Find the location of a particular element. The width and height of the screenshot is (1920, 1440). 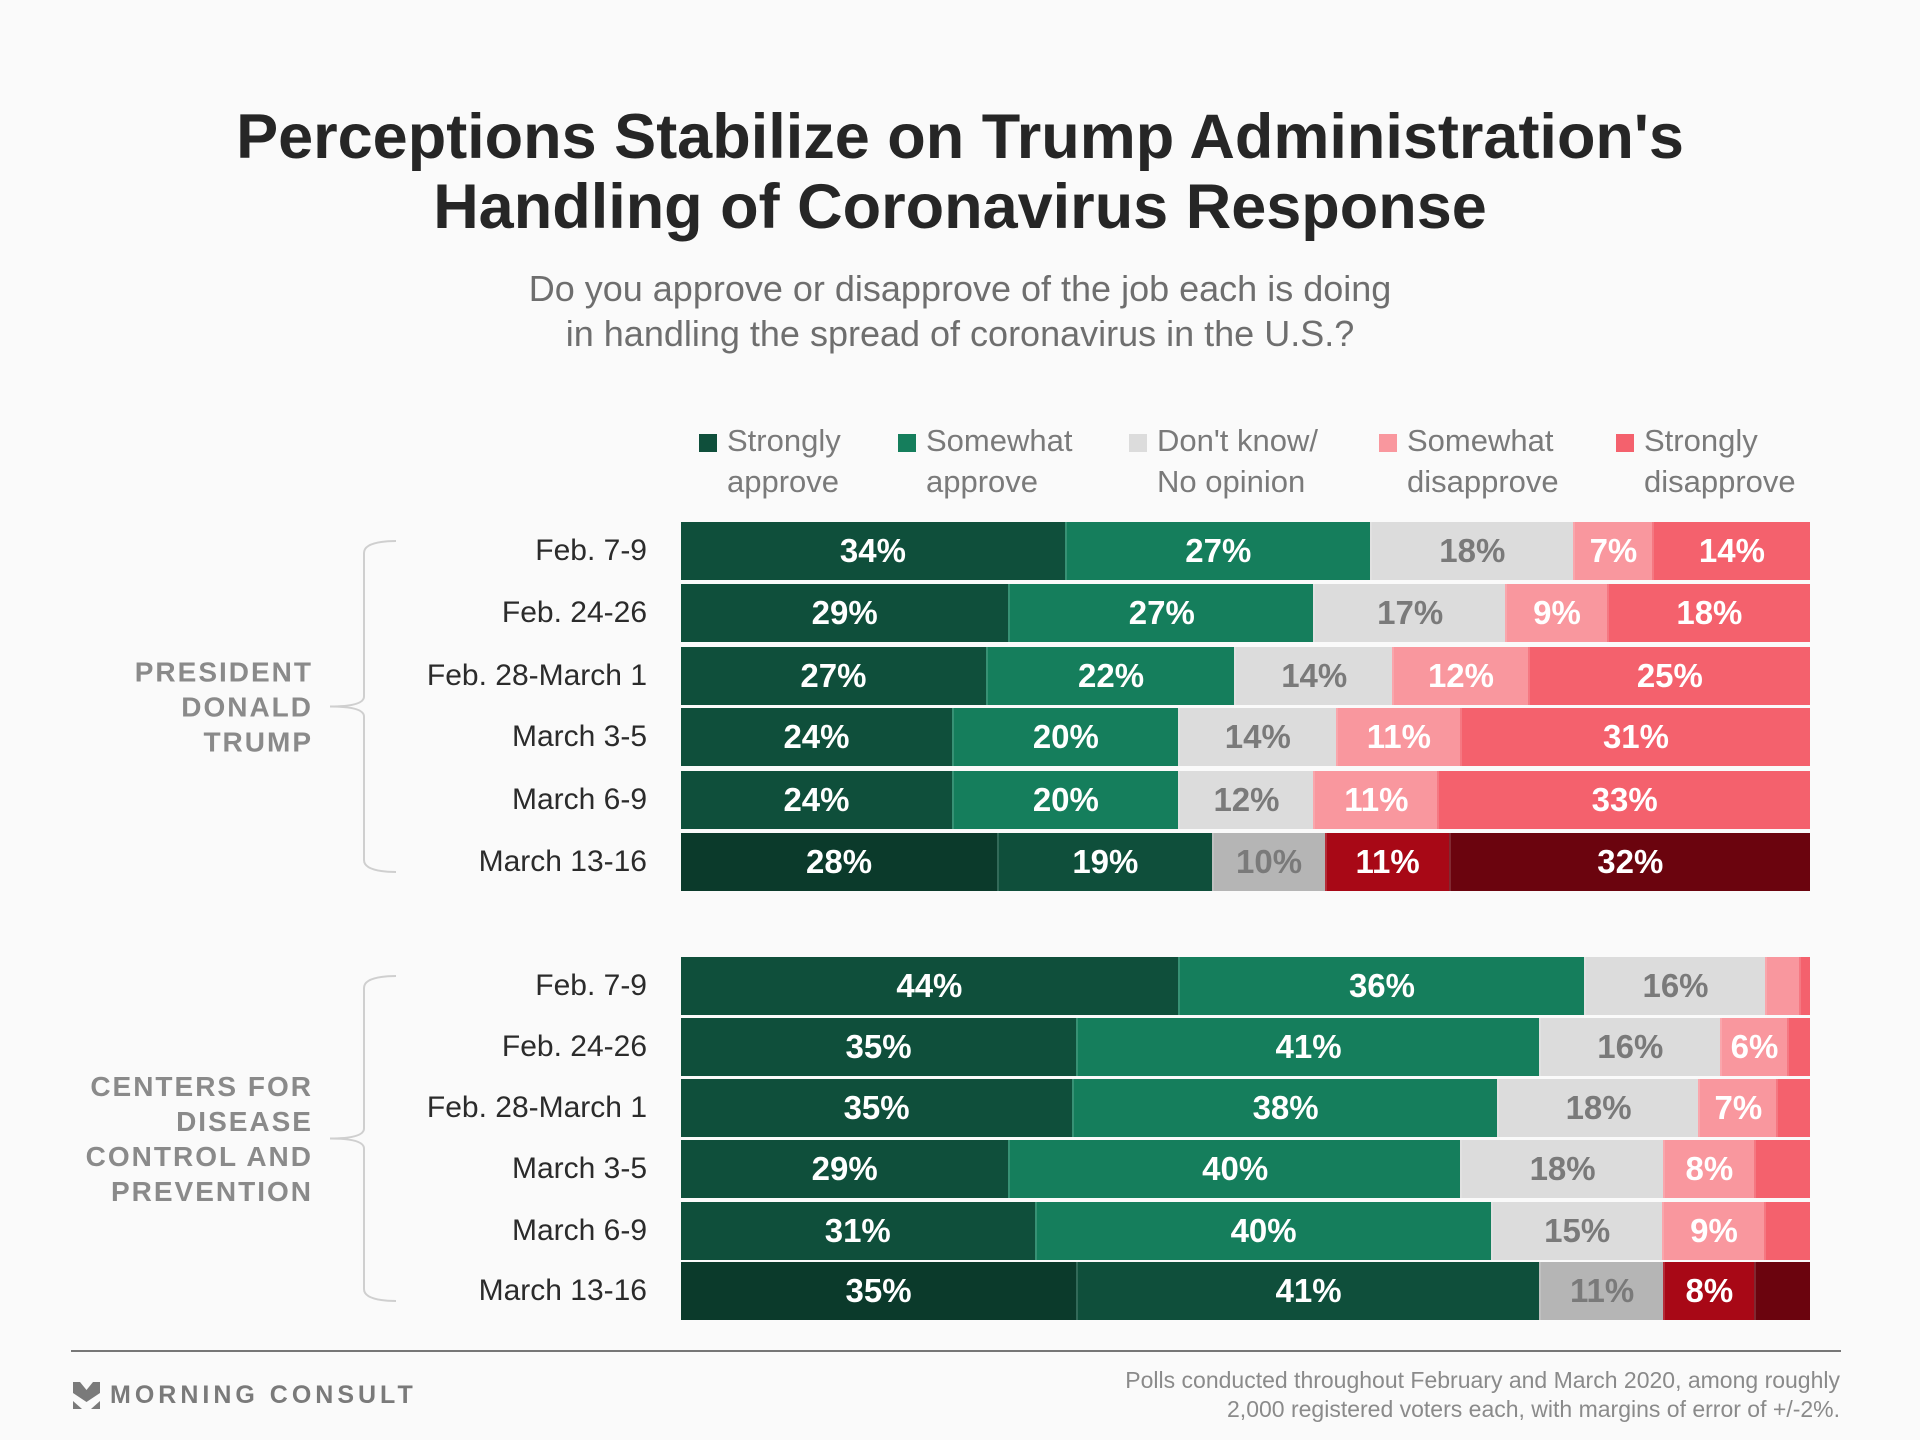

stacked-bar: 34% 27% 18% 7% 14% is located at coordinates (1245, 551).